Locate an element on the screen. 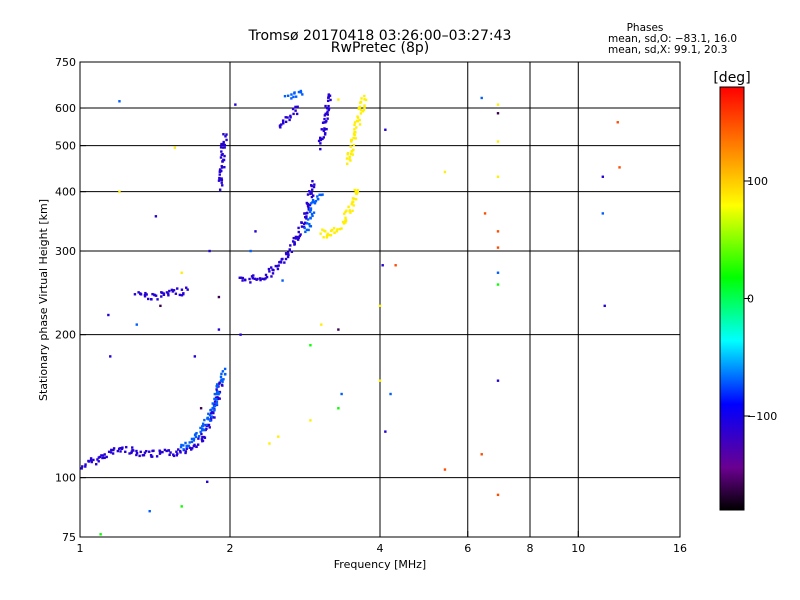 This screenshot has width=800, height=600. y-tick-label: 200 is located at coordinates (65, 335).